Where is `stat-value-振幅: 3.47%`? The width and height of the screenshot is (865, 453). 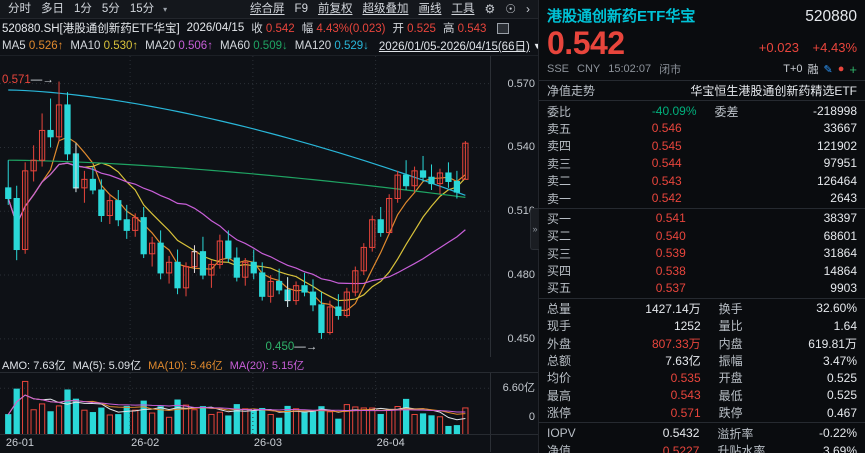 stat-value-振幅: 3.47% is located at coordinates (839, 360).